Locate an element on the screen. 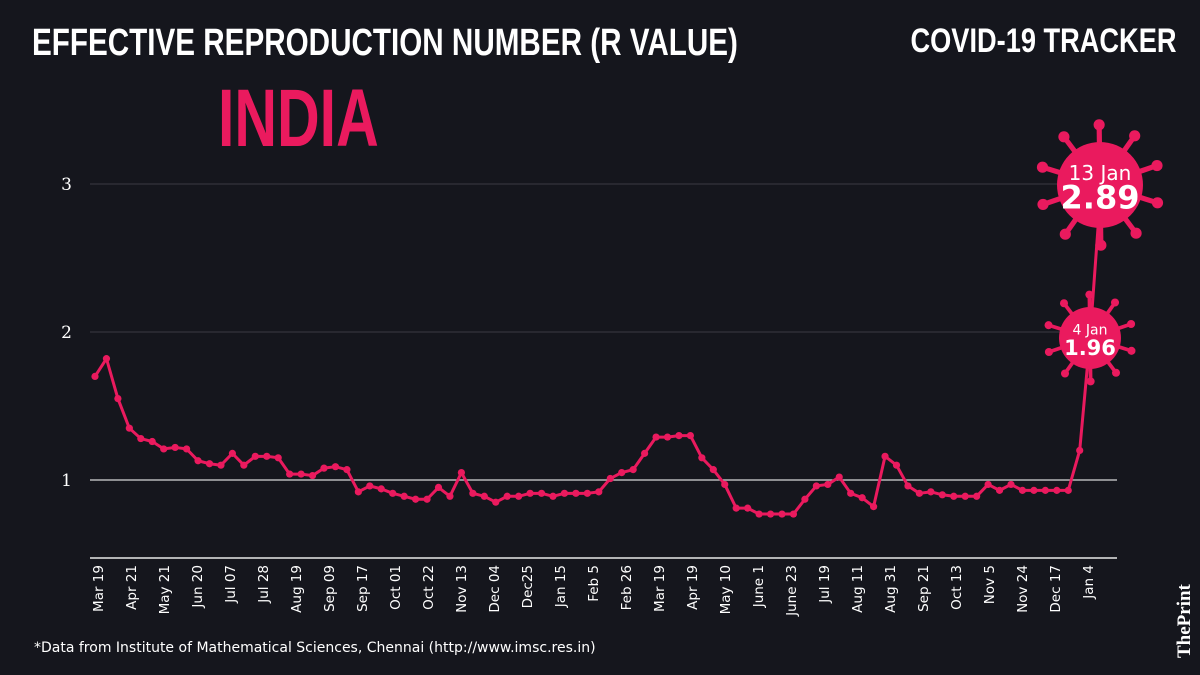  x-tick-label: Jul 07 is located at coordinates (231, 584).